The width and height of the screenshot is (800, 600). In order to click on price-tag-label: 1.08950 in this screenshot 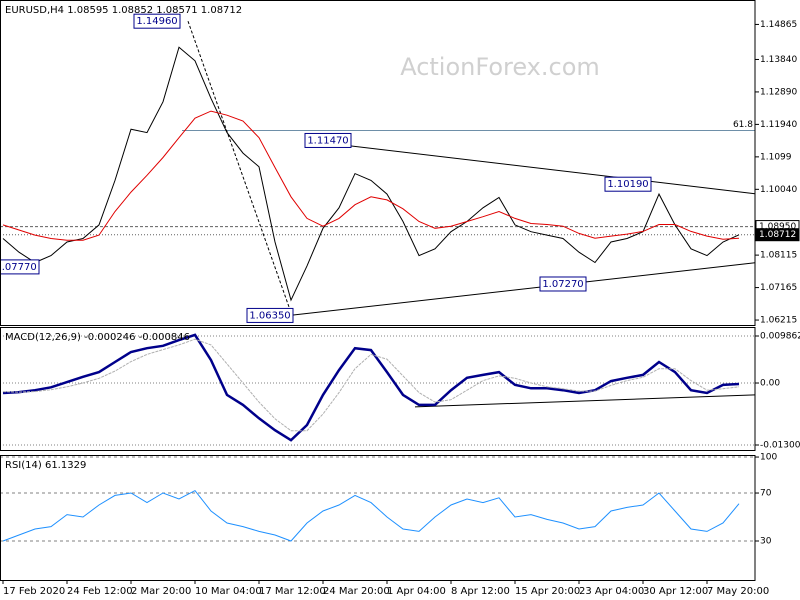, I will do `click(777, 227)`.